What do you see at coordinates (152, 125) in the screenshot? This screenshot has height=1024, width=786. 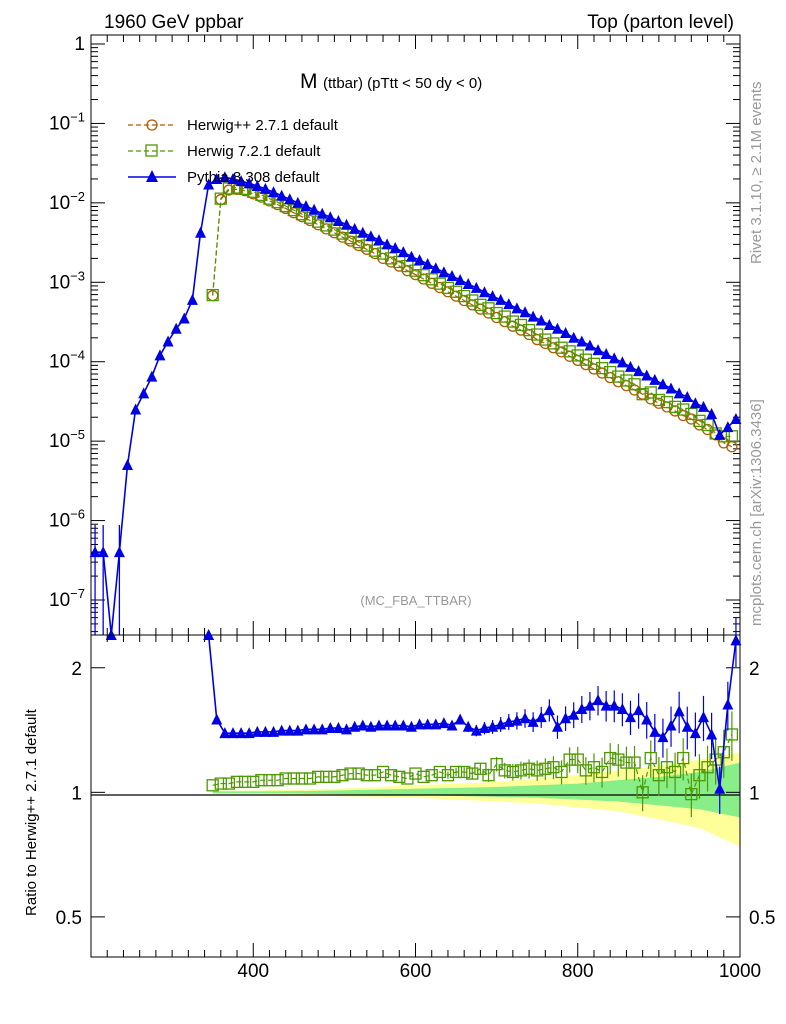 I see `legend-marker-herwig-pp` at bounding box center [152, 125].